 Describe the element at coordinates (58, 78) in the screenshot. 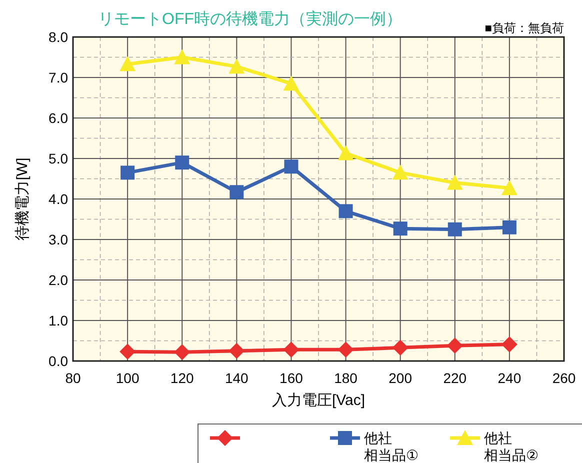

I see `y-tick-label: 7.0` at that location.